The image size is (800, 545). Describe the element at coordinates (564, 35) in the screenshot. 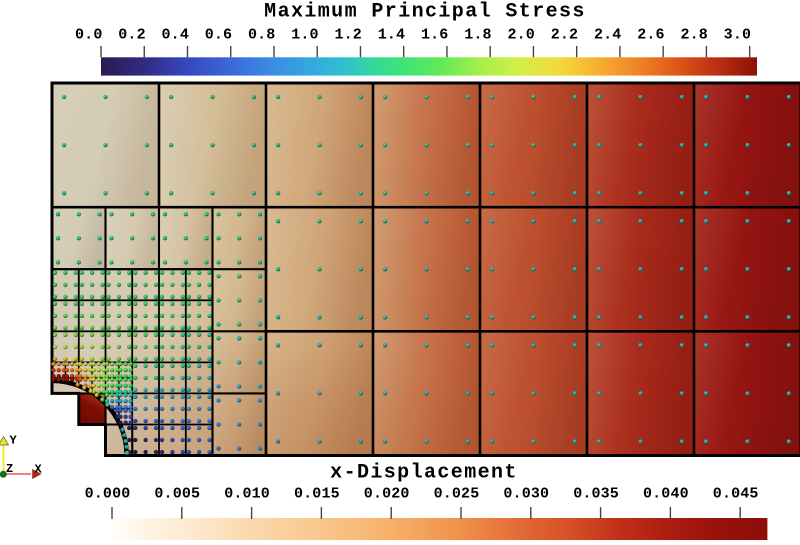

I see `svg-text: 2.2` at that location.